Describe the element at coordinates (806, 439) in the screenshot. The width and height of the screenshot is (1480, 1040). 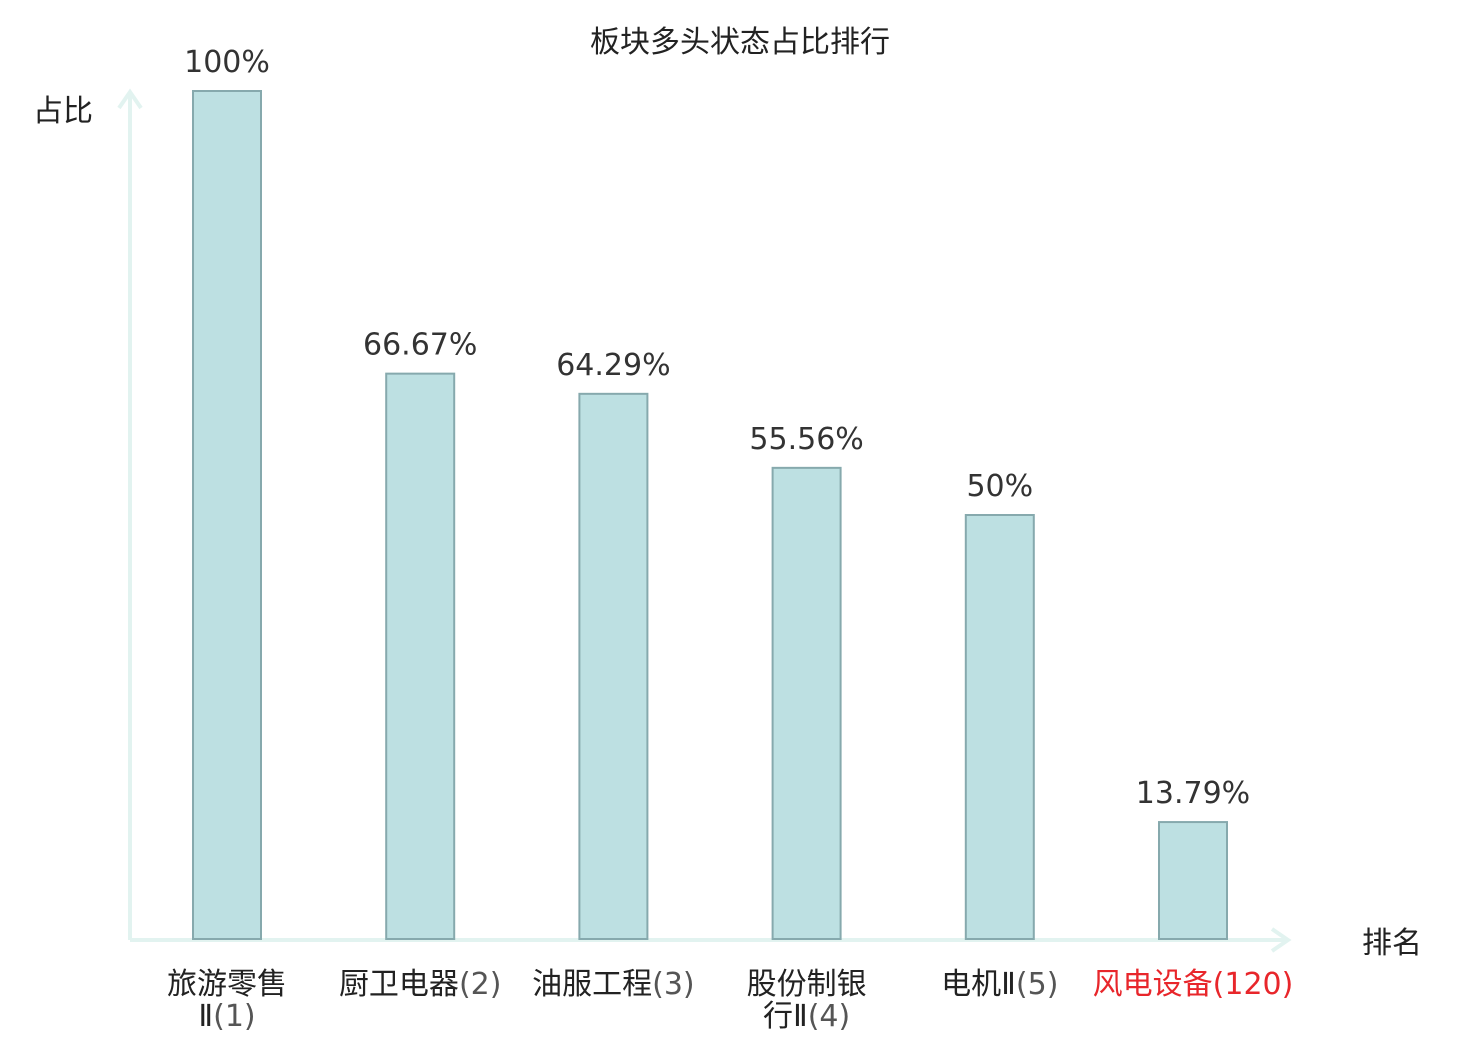
I see `value-label-4: 55.56%` at that location.